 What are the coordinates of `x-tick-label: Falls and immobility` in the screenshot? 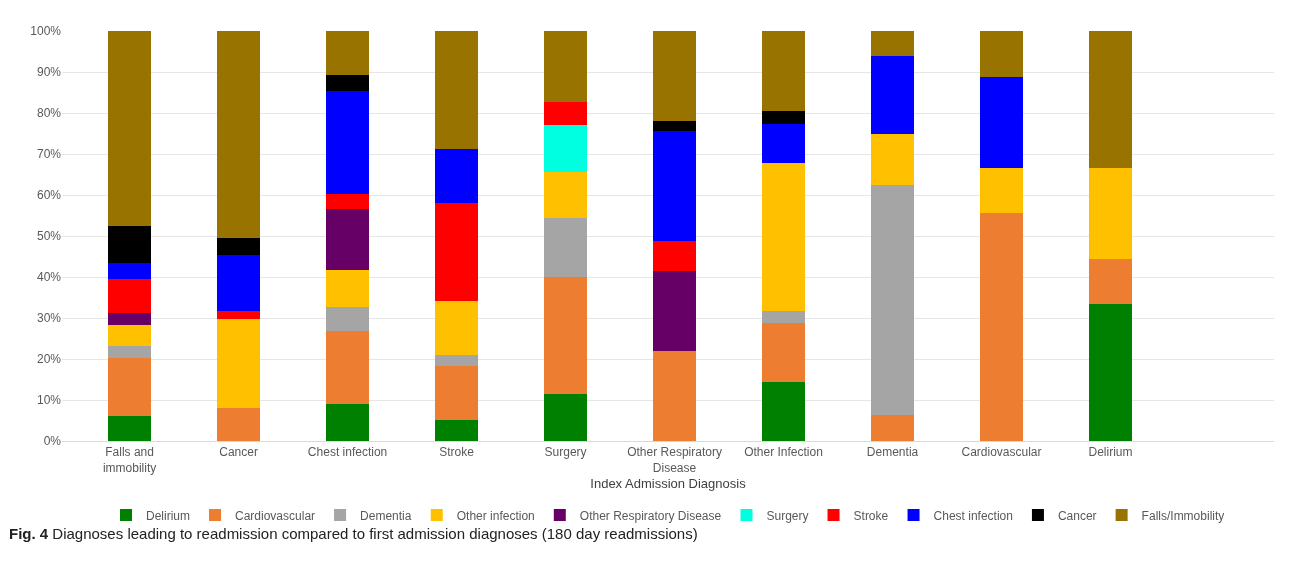 It's located at (129, 460).